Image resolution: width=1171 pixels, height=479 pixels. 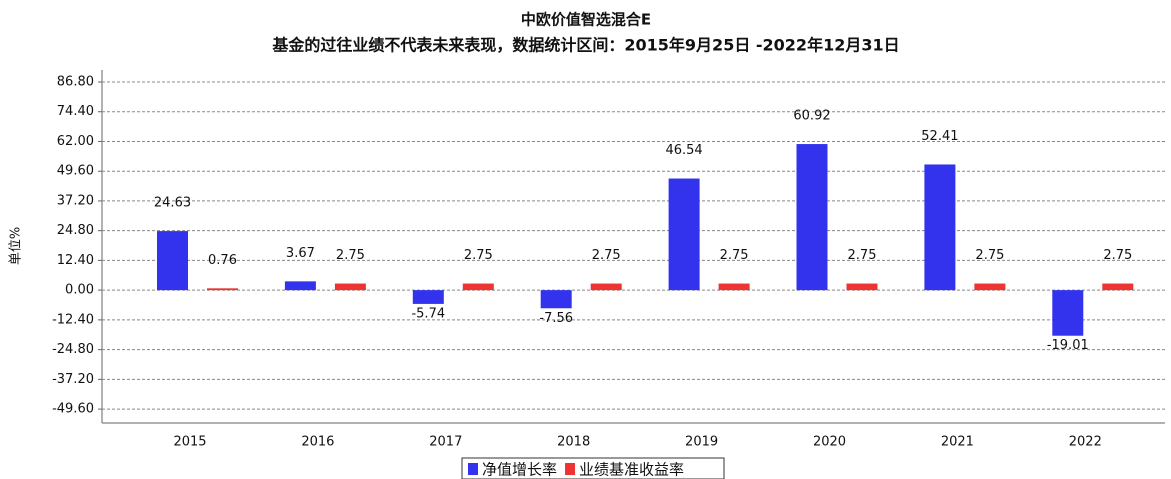 What do you see at coordinates (445, 442) in the screenshot?
I see `x-tick-label: 2017` at bounding box center [445, 442].